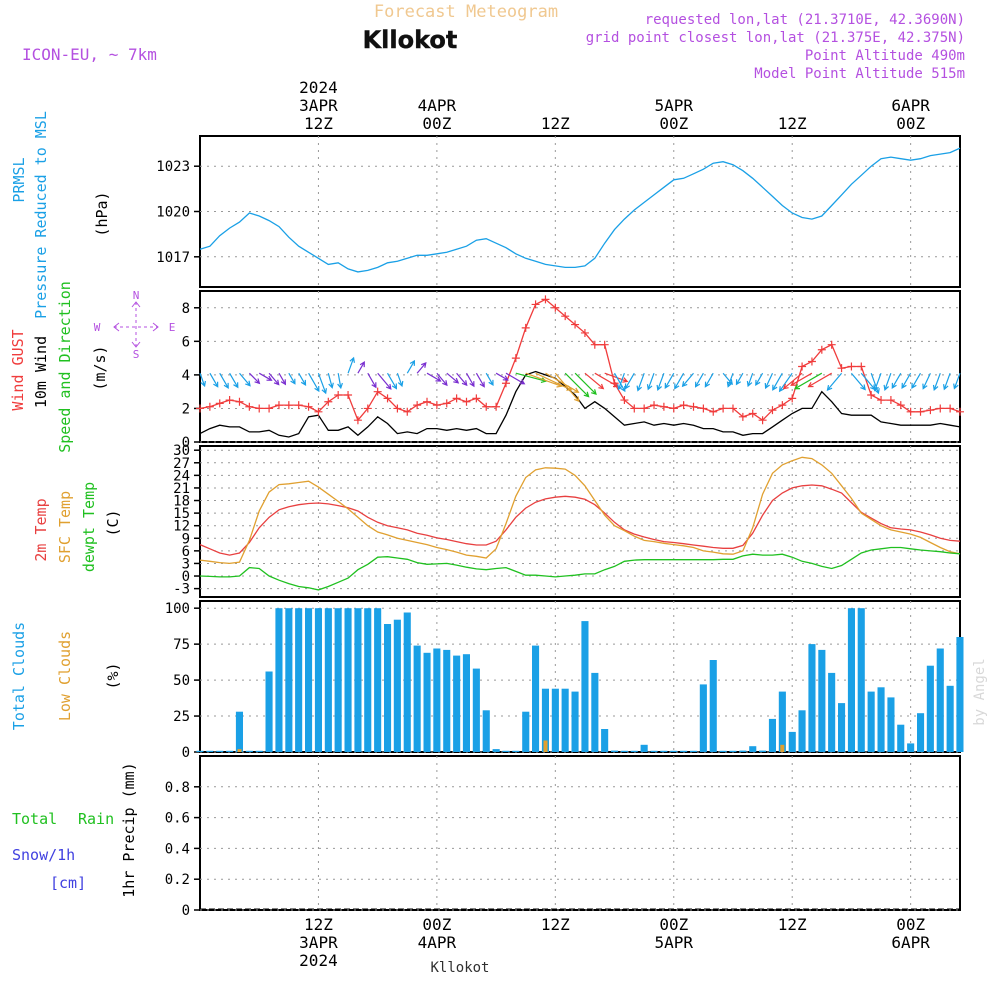 This screenshot has height=1000, width=1000. I want to click on pressure-ytick-label: 1023, so click(173, 167).